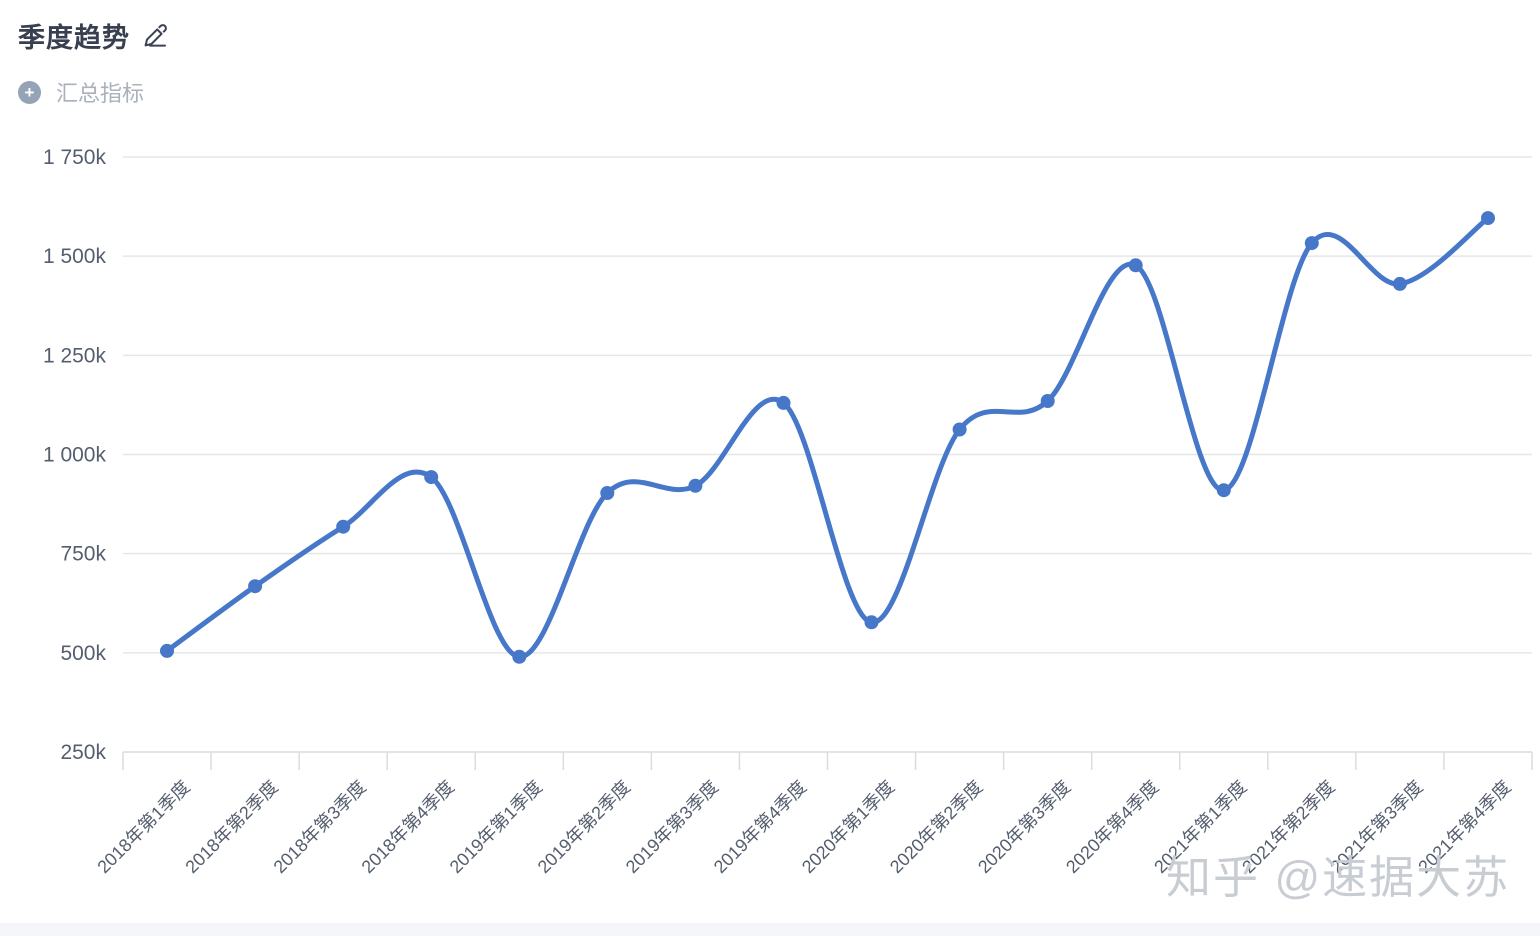 The width and height of the screenshot is (1540, 936). I want to click on y-axis-tick-label: 1 250k, so click(75, 355).